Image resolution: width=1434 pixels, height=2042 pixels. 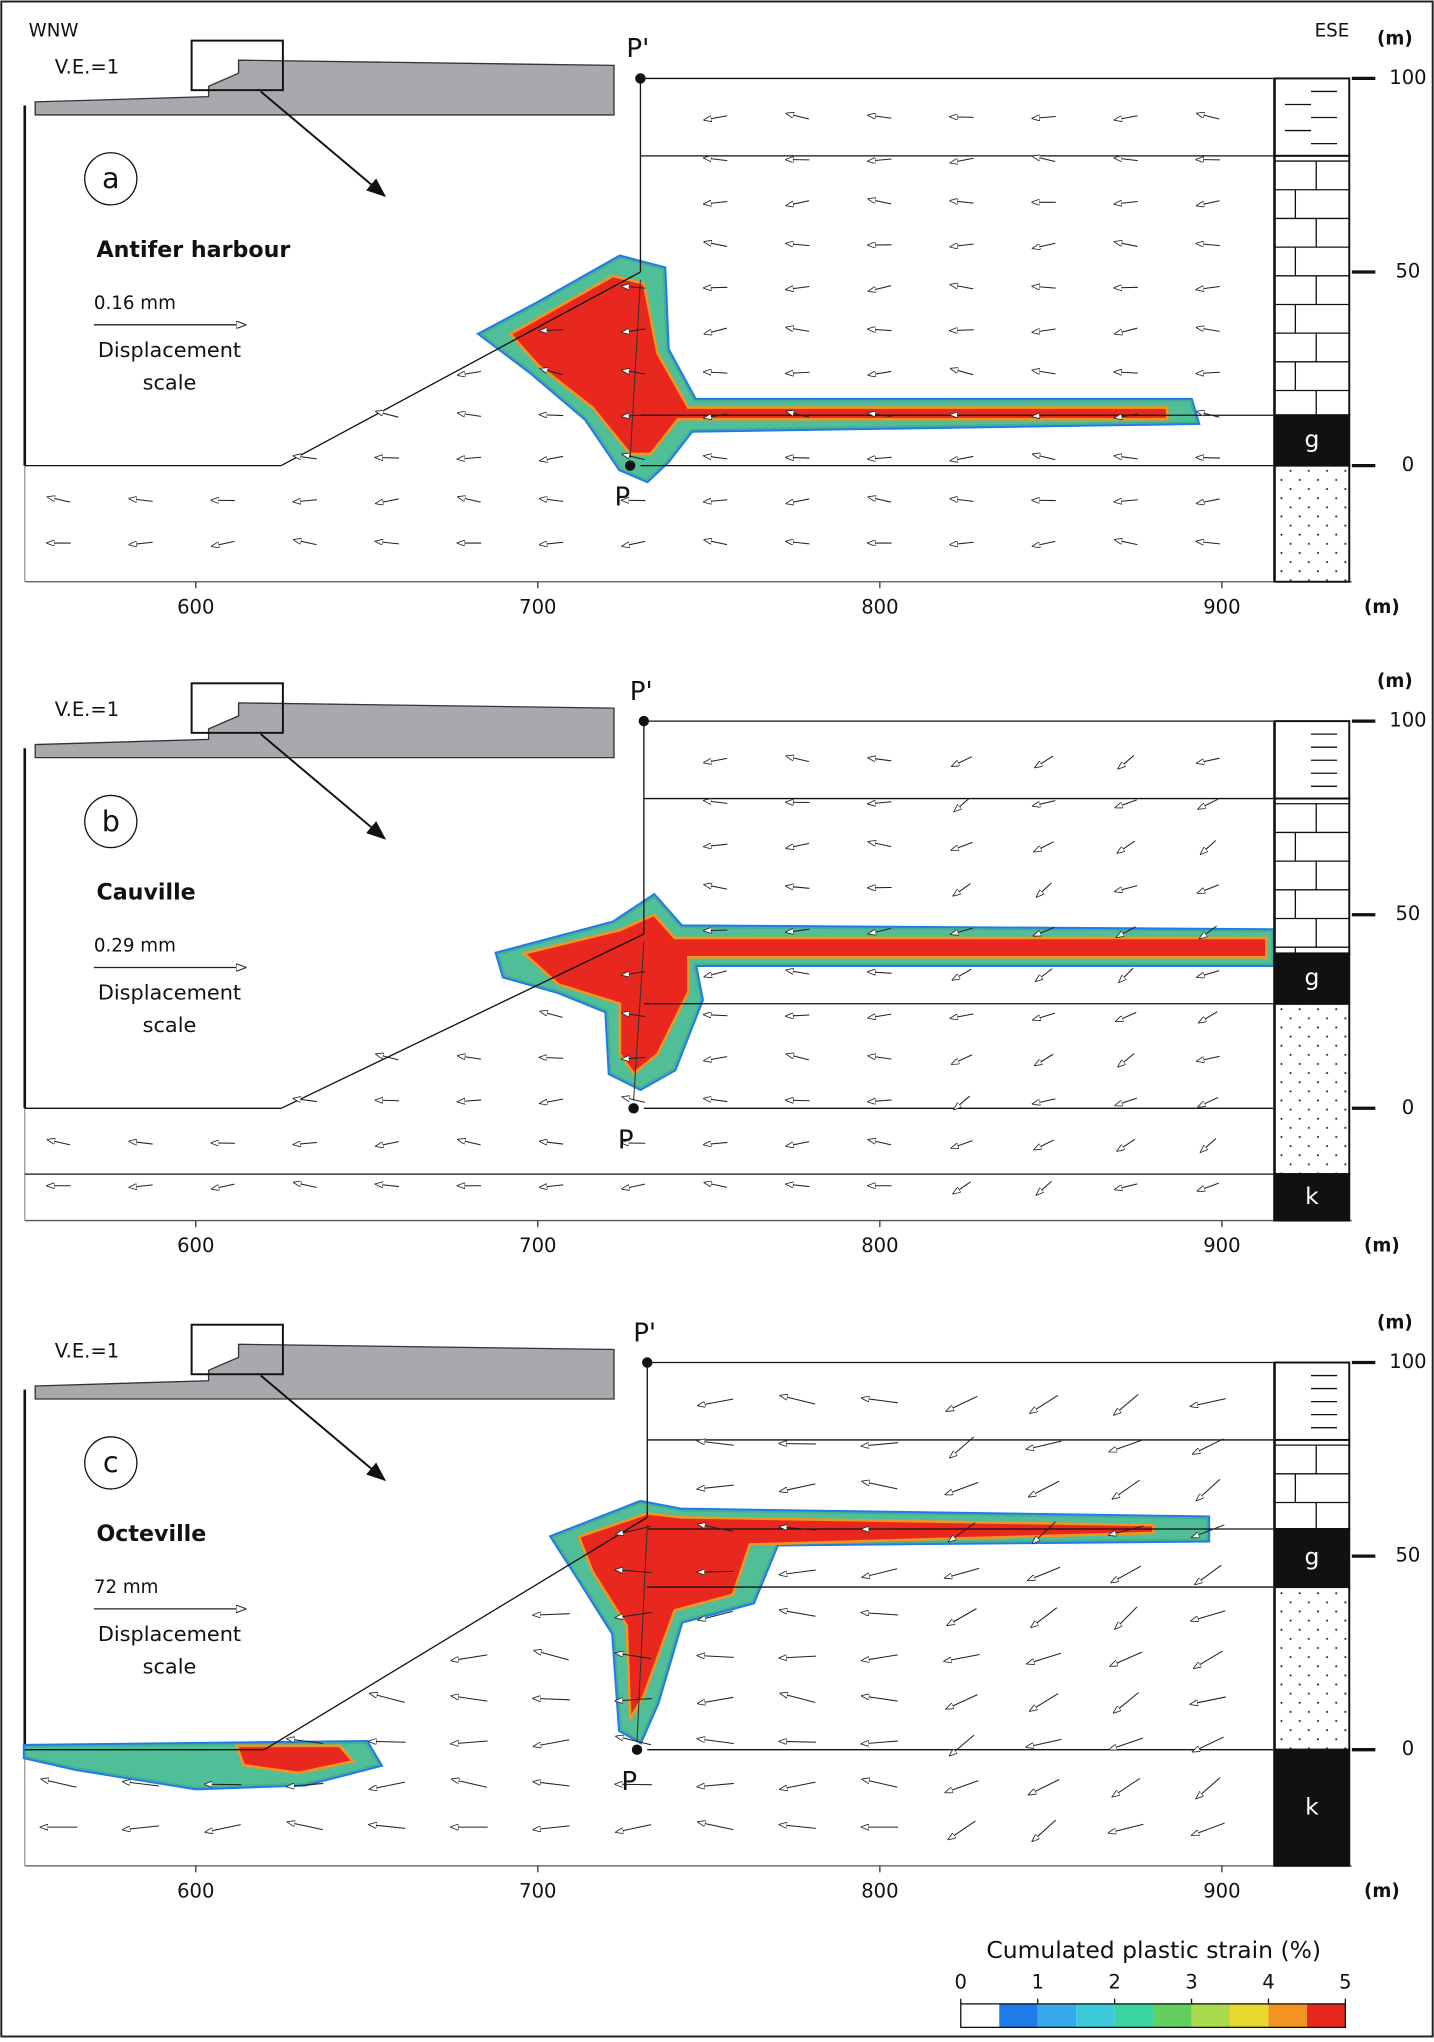 I want to click on scale-value: 72 mm, so click(x=126, y=1587).